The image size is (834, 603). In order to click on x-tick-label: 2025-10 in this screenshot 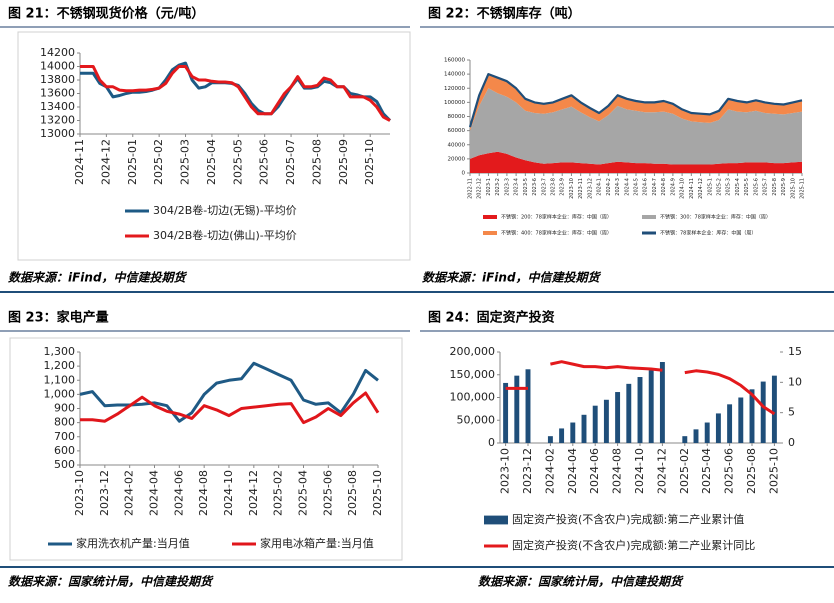, I will do `click(773, 471)`.